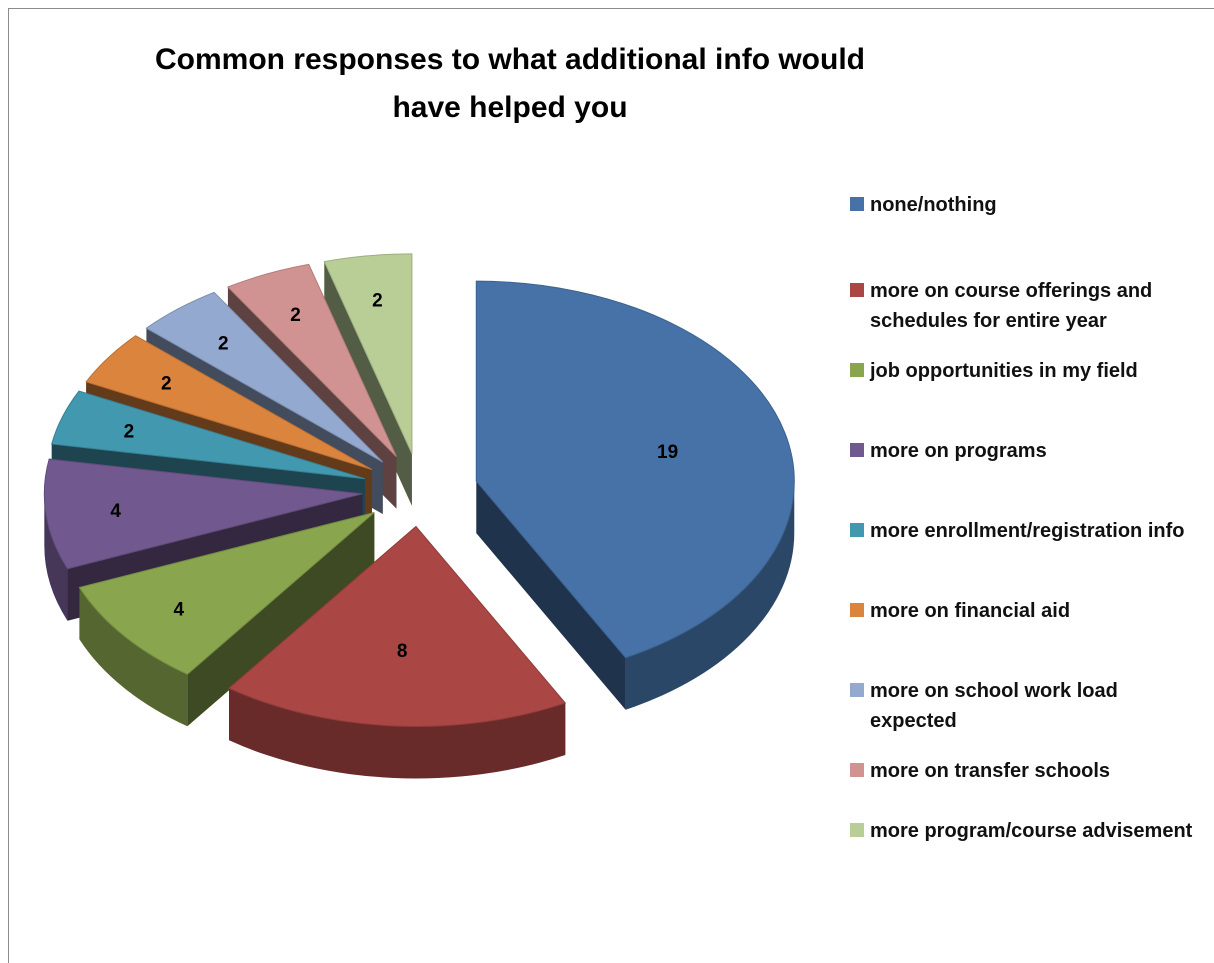  Describe the element at coordinates (402, 651) in the screenshot. I see `data-label-1: 8` at that location.